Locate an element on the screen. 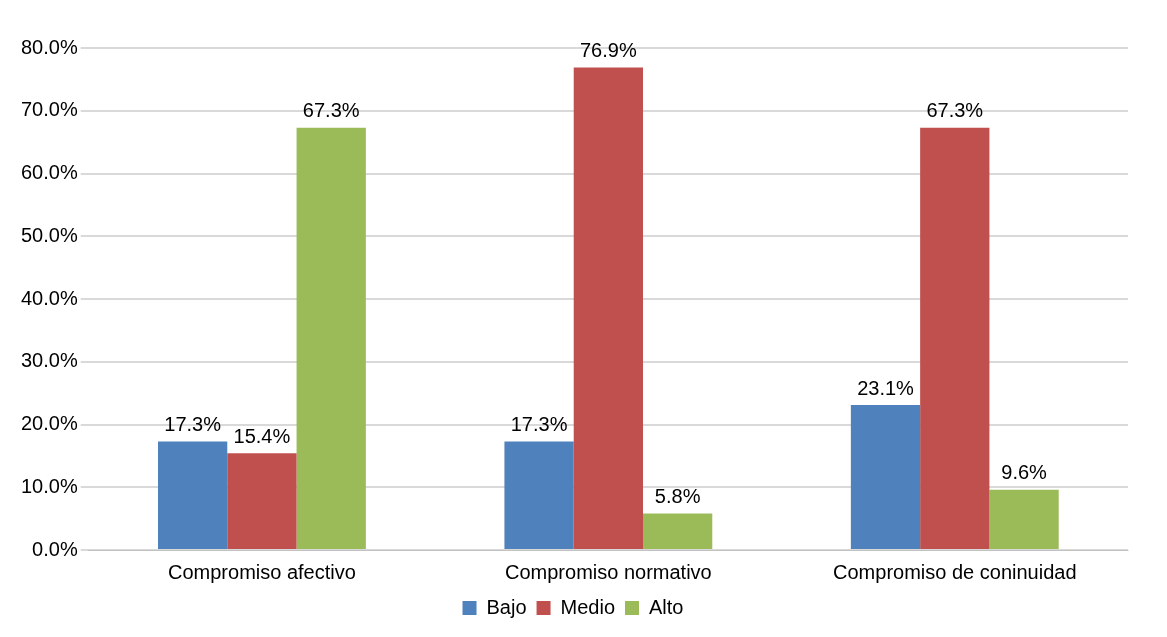 The height and width of the screenshot is (637, 1167). data-label: 9.6% is located at coordinates (1024, 472).